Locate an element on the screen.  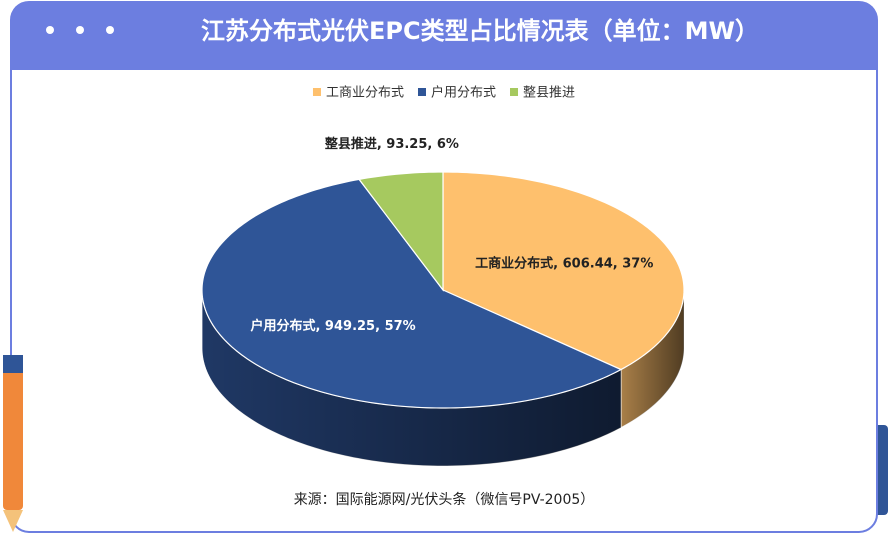
legend: 工商业分布式 户用分布式 整县推进 is located at coordinates (443, 93).